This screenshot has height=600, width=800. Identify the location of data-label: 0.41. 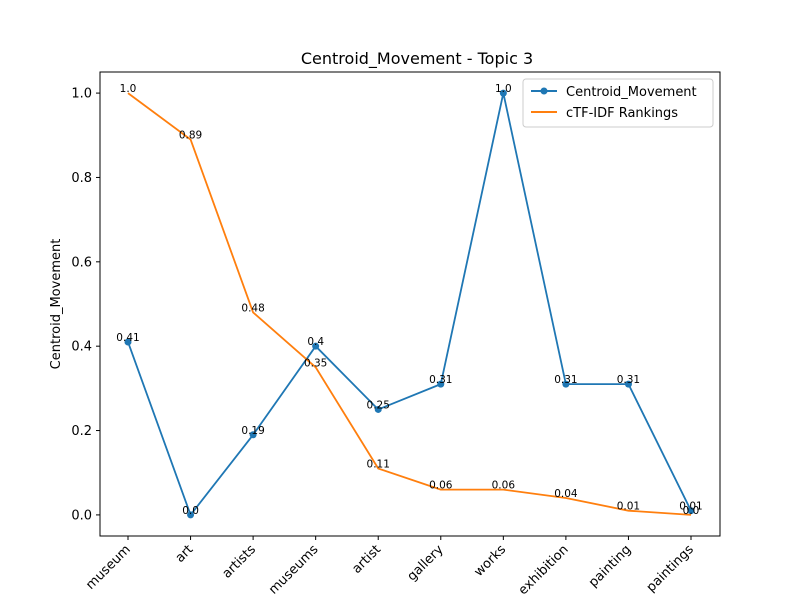
(127, 338).